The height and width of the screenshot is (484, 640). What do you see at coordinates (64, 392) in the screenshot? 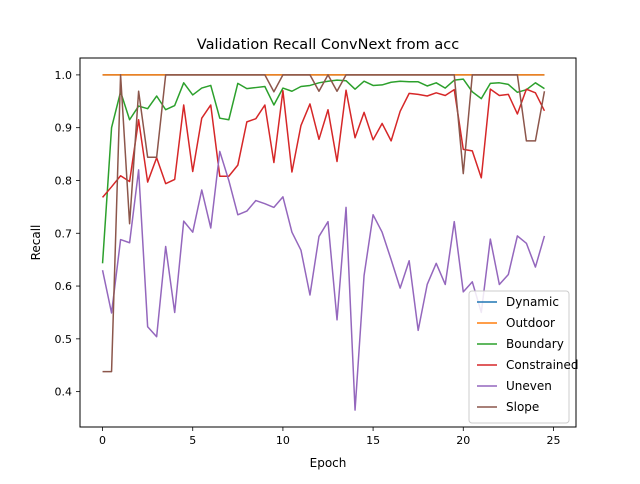
I see `y-tick-label: 0.4` at bounding box center [64, 392].